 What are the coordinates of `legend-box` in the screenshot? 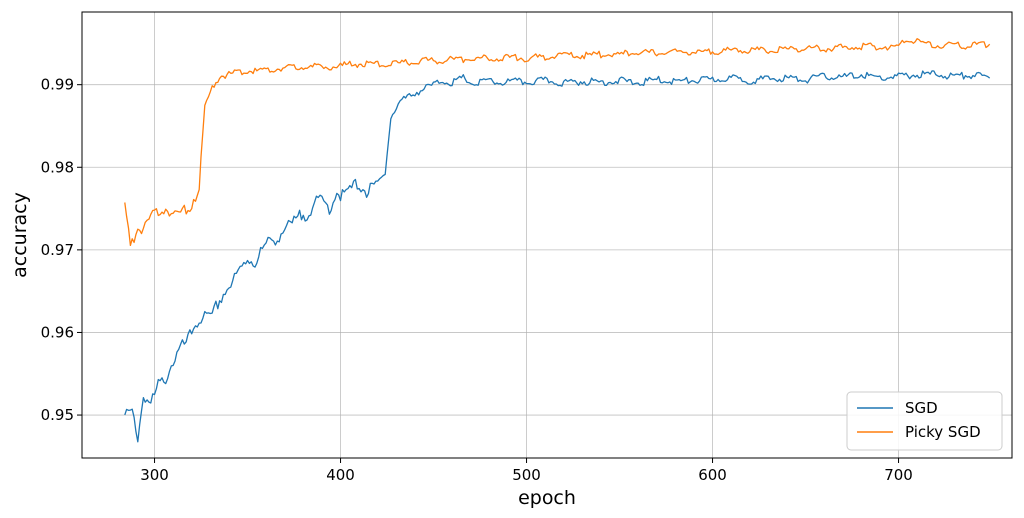 It's located at (924, 421).